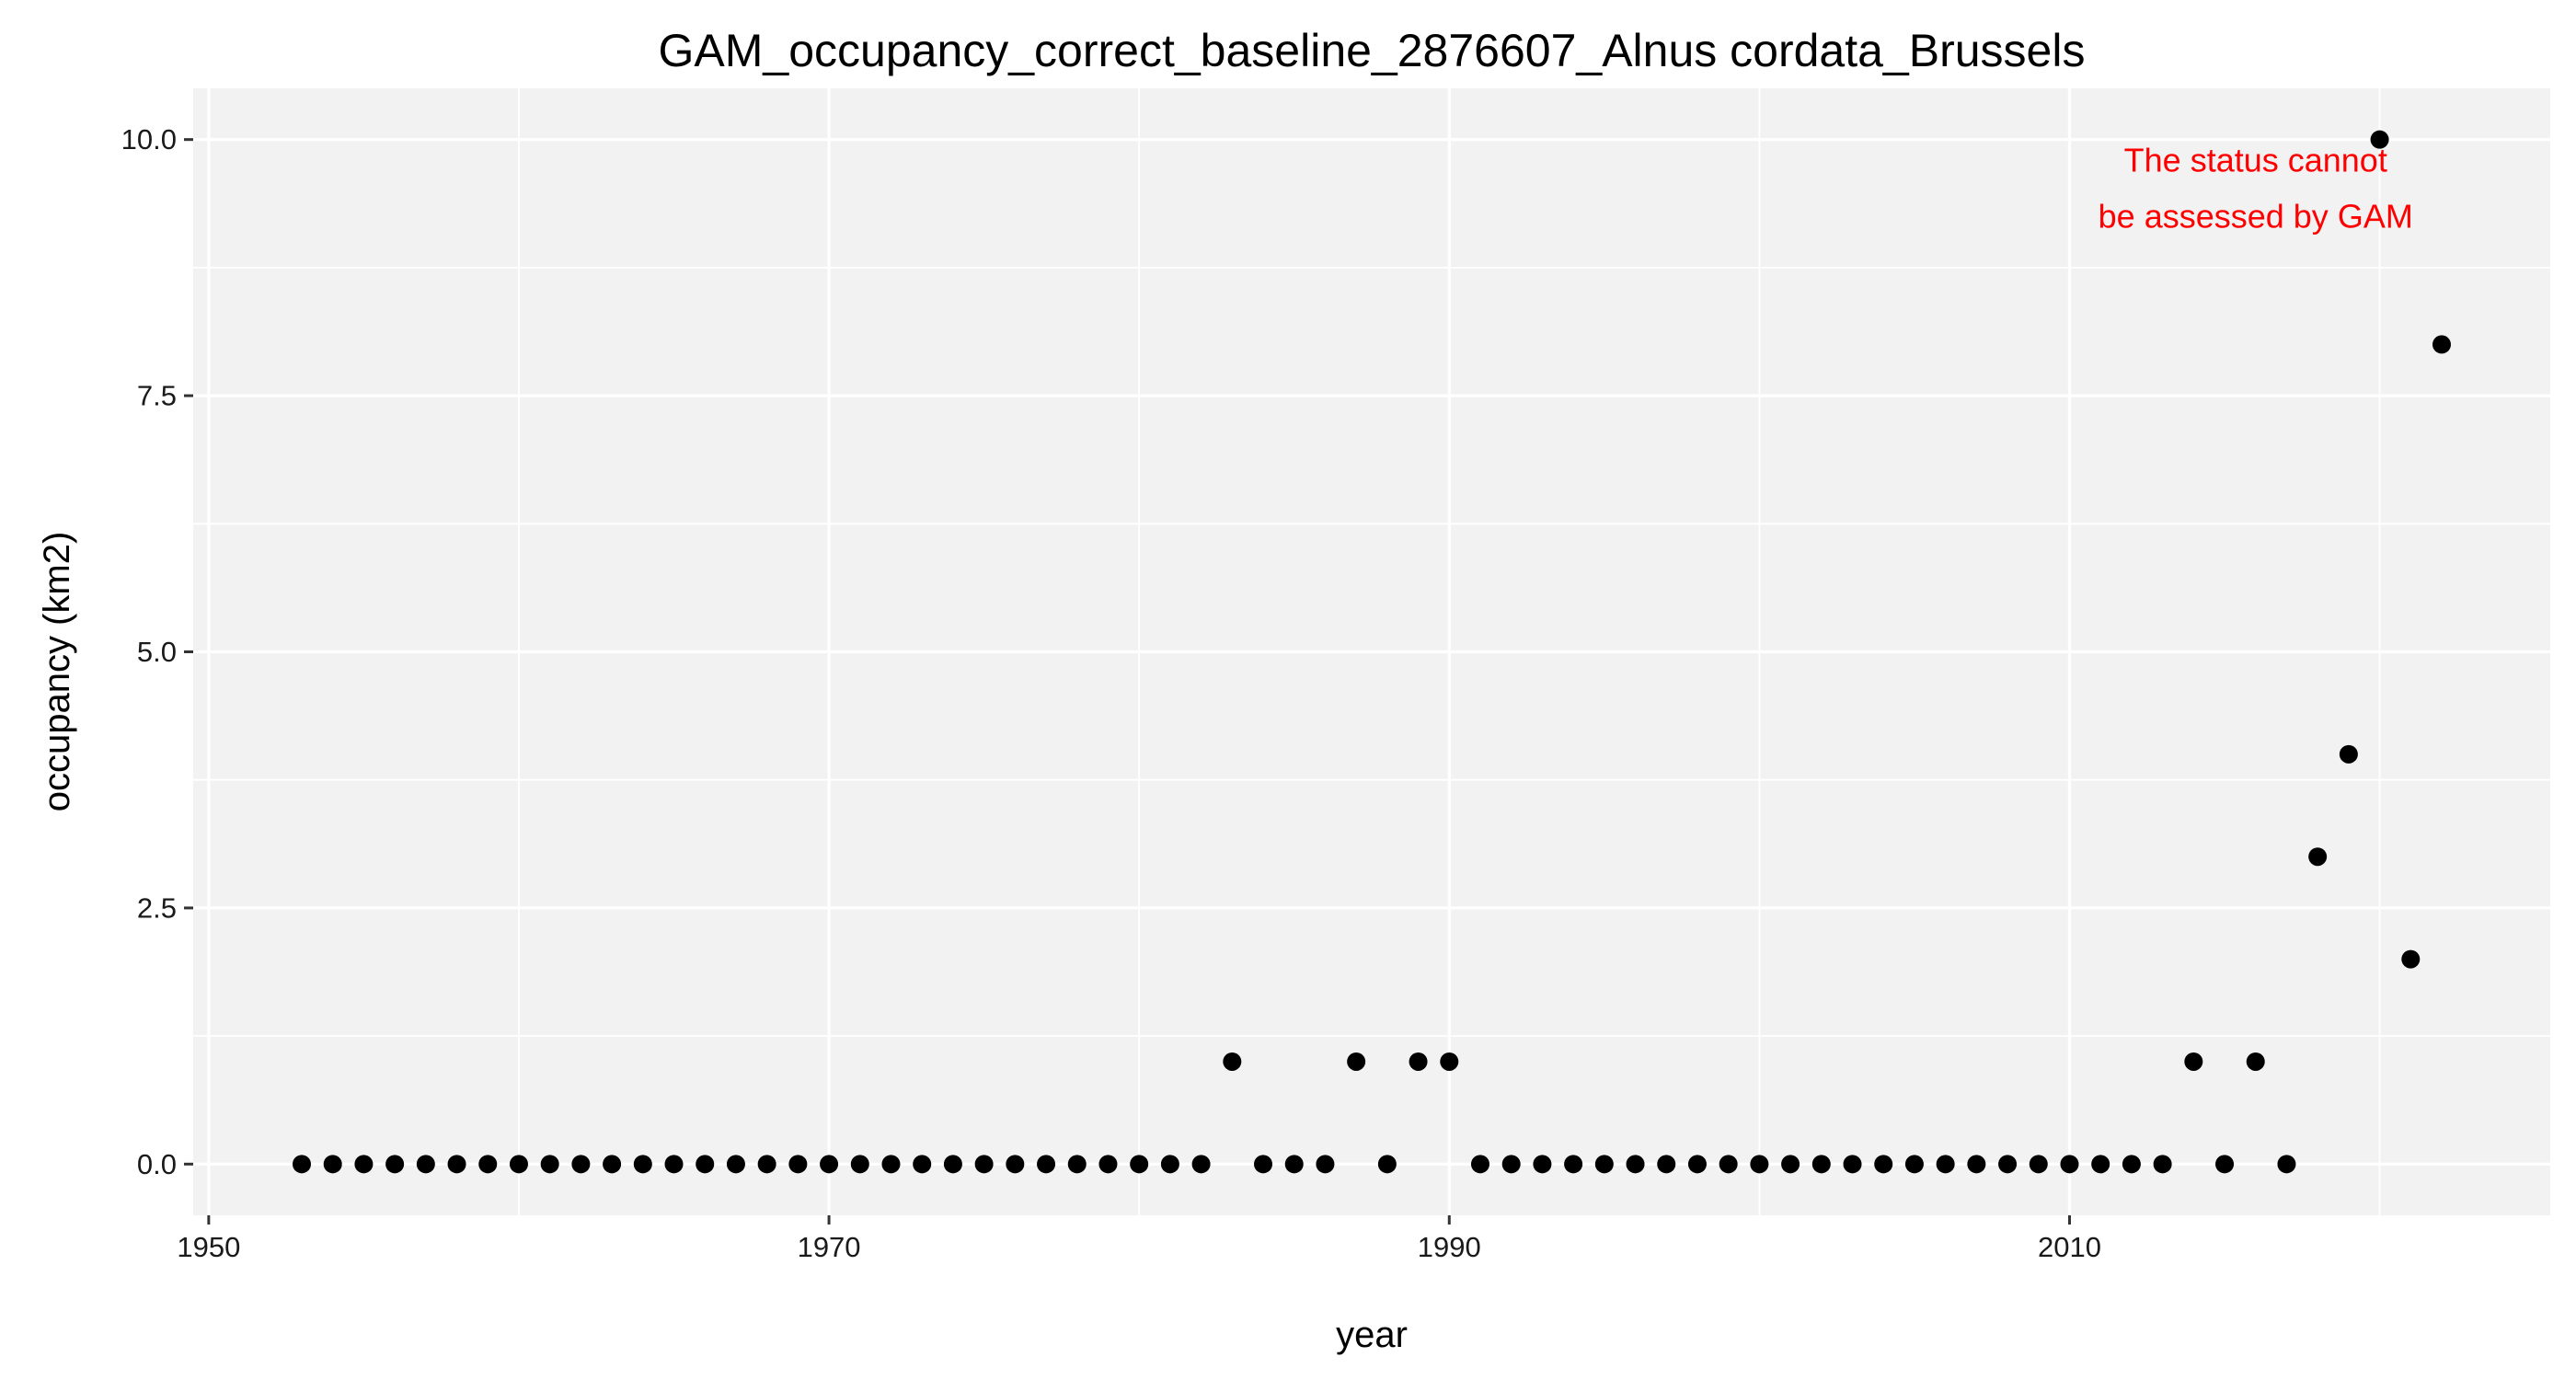 Image resolution: width=2576 pixels, height=1380 pixels. I want to click on y-tick-label: 5.0, so click(157, 652).